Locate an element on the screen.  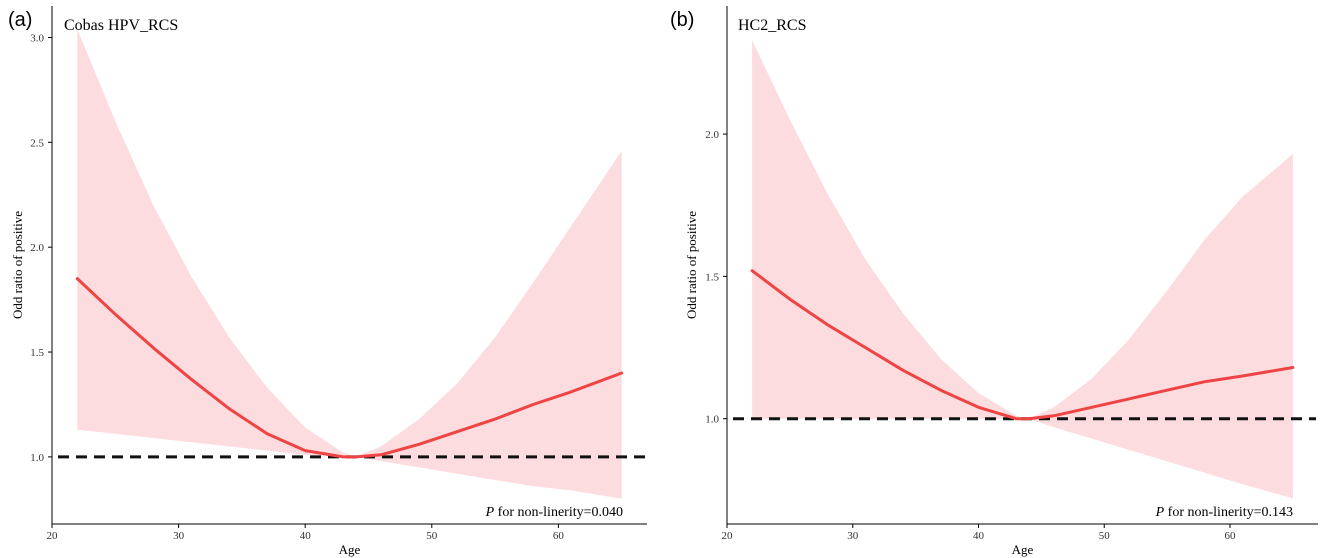
p-nonlinearity-annotation: P for non-linerity=0.040 is located at coordinates (554, 512).